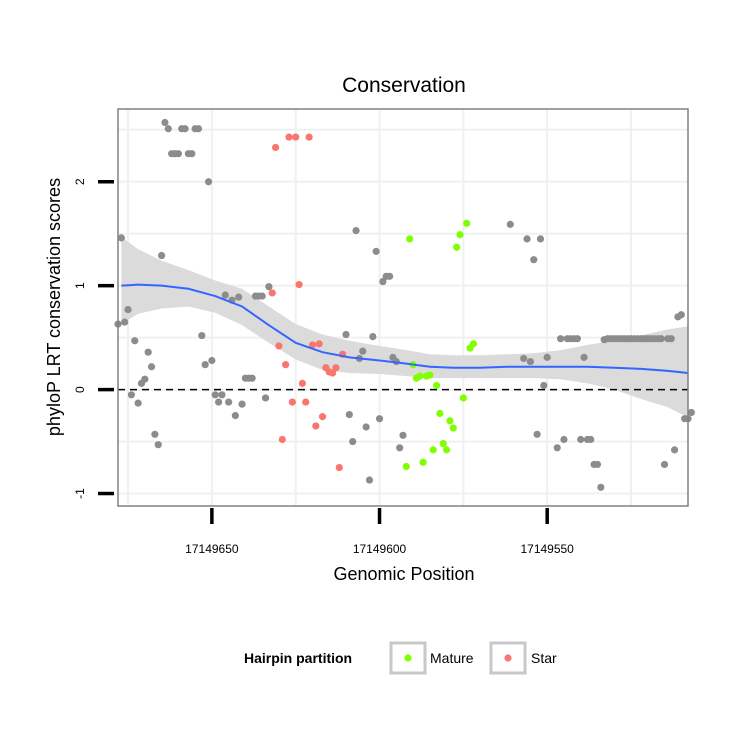  What do you see at coordinates (54, 307) in the screenshot?
I see `y-axis-title: phyloP LRT conservation scores` at bounding box center [54, 307].